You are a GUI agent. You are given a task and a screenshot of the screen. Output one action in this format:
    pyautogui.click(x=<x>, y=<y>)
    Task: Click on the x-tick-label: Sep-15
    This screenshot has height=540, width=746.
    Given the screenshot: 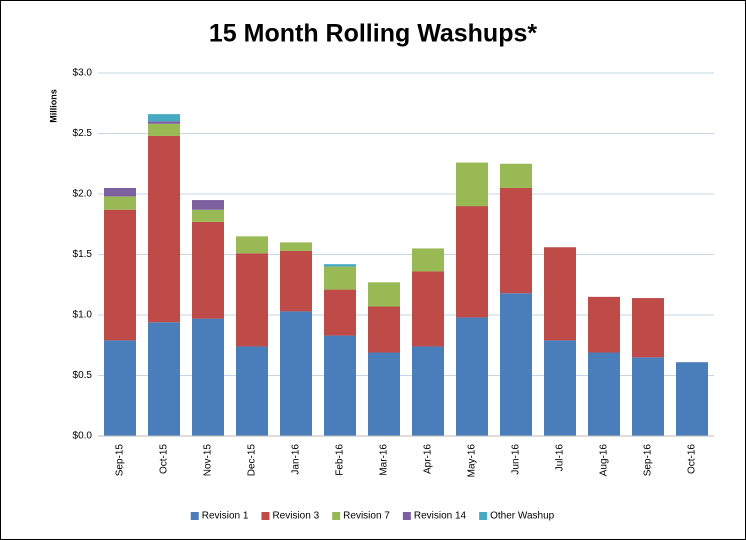 What is the action you would take?
    pyautogui.click(x=120, y=460)
    